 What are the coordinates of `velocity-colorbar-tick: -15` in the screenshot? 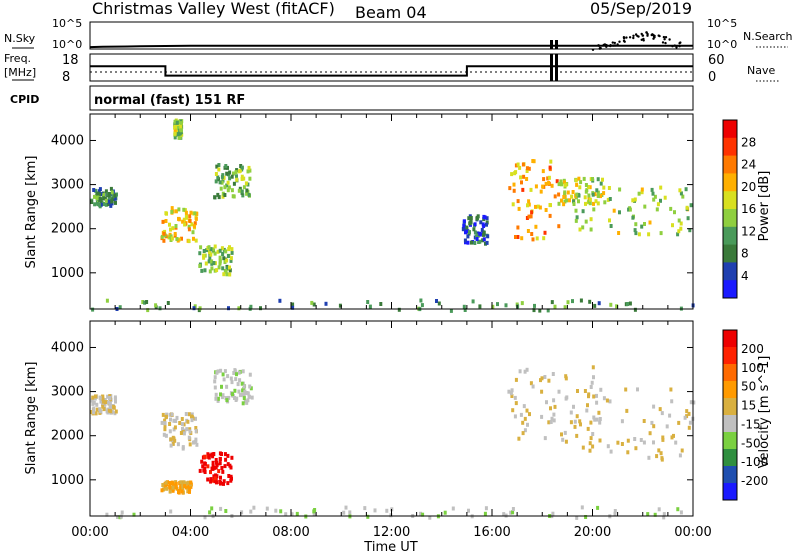 It's located at (751, 424).